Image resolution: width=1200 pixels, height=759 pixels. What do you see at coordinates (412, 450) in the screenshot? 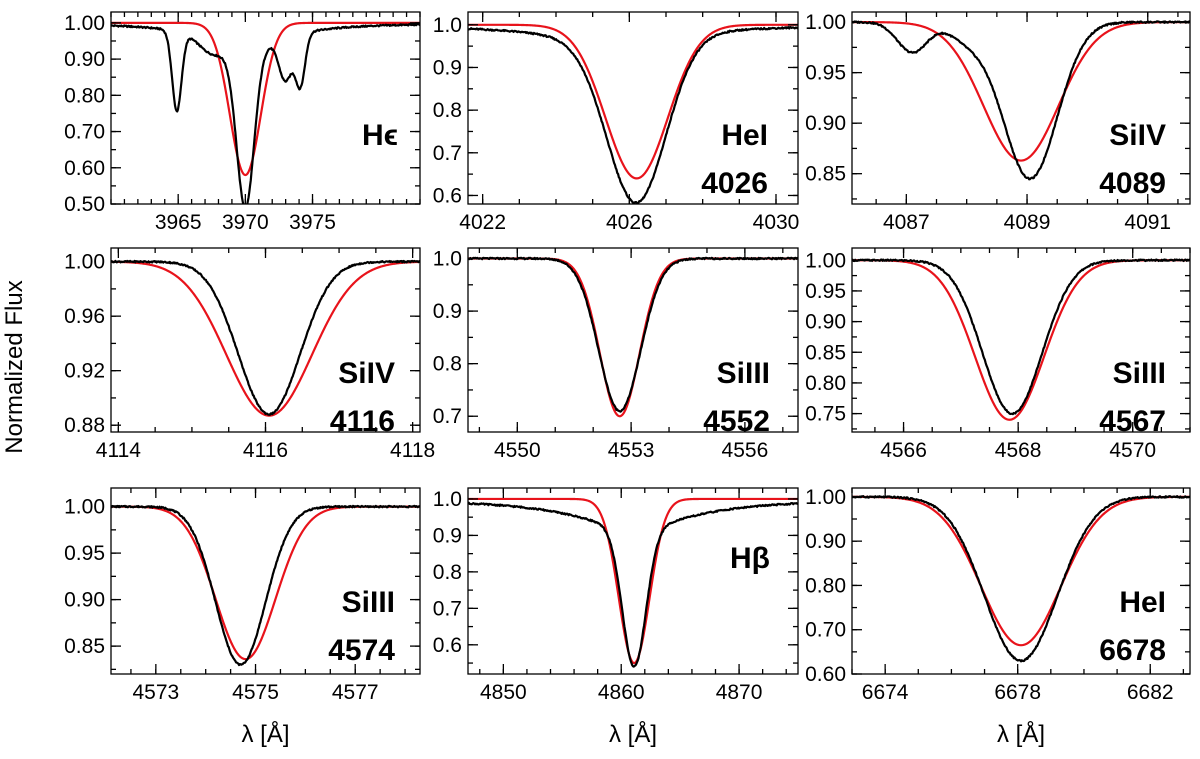
I see `x-tick-label: 4118` at bounding box center [412, 450].